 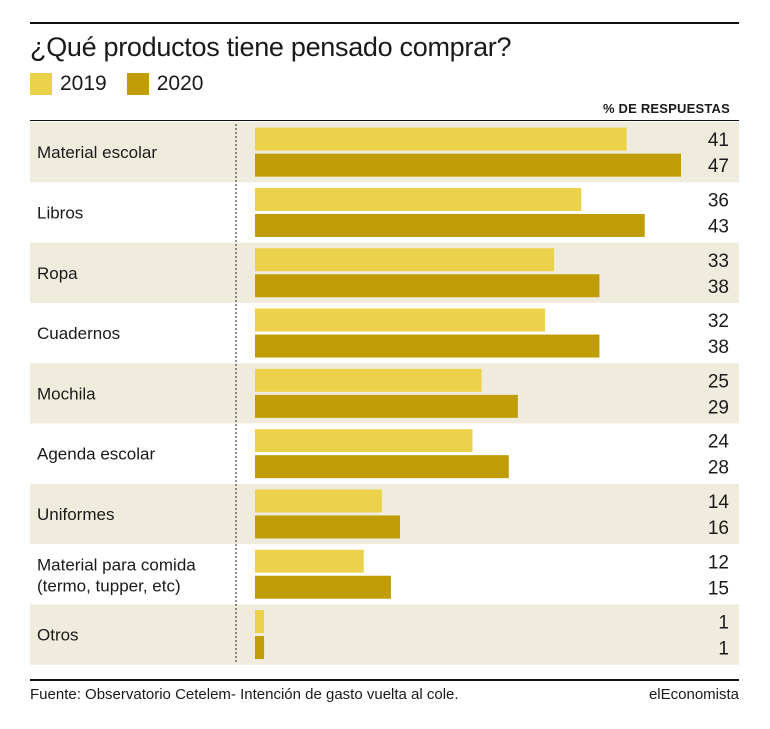 What do you see at coordinates (718, 407) in the screenshot?
I see `value-label-2020: 29` at bounding box center [718, 407].